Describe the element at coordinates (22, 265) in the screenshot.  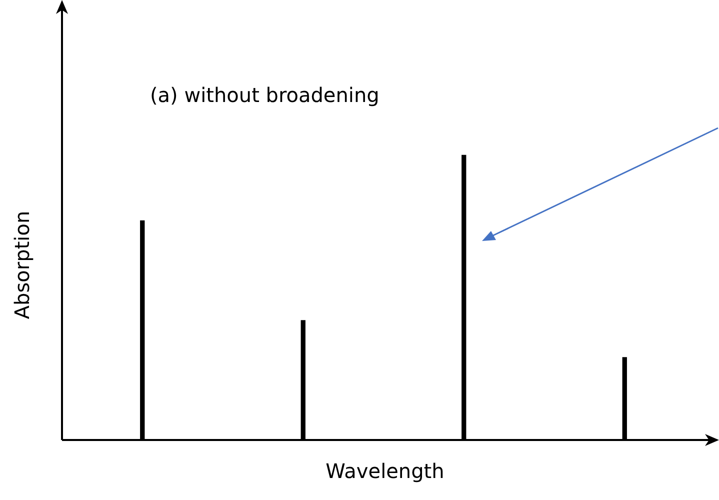
I see `y-axis-title: Absorption` at that location.